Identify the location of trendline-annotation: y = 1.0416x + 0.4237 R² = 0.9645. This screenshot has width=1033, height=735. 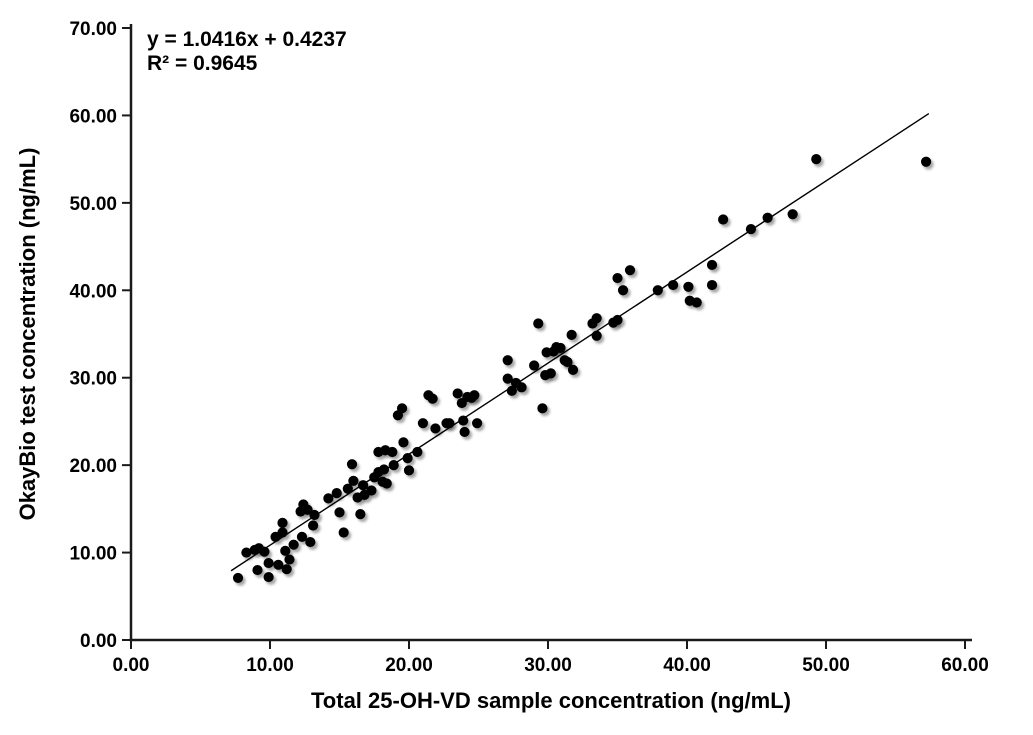
(247, 52).